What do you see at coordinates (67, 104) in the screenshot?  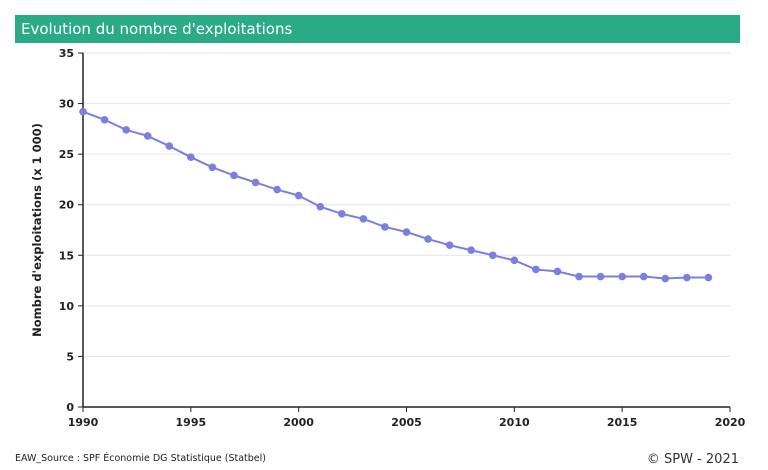 I see `y-tick-label: 30` at bounding box center [67, 104].